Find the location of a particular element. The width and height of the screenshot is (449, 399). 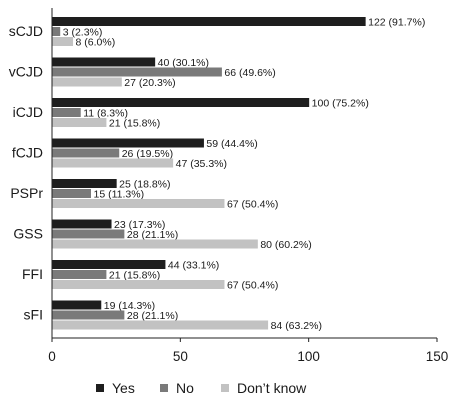

data-label: 27 (20.3%) is located at coordinates (149, 83).